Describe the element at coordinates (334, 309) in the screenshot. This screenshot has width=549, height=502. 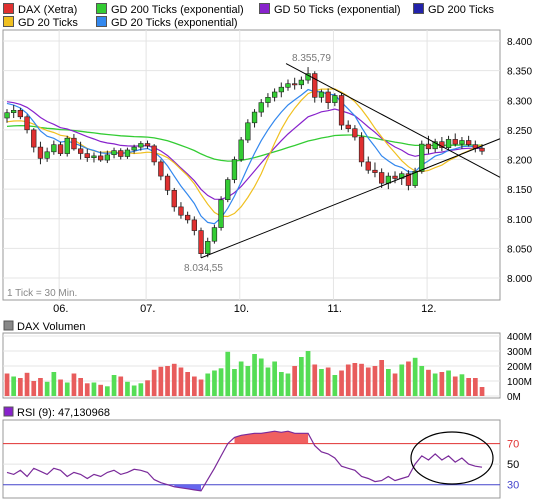
I see `price-x-tick-label: 11.` at that location.